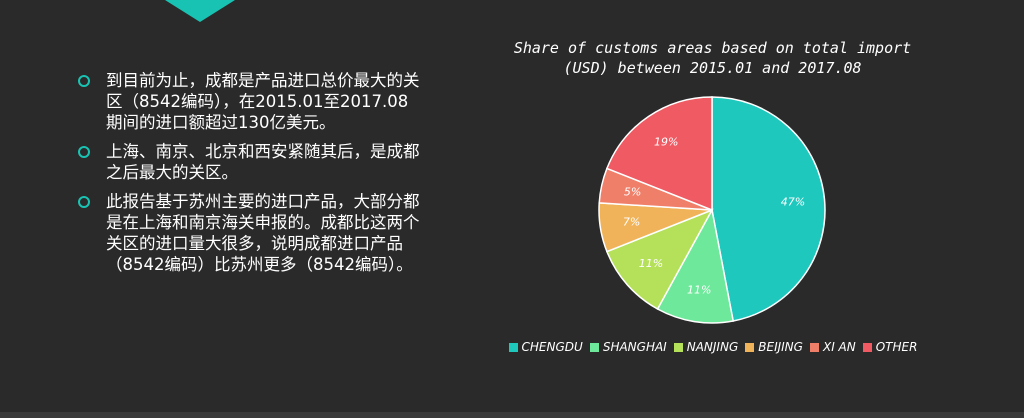 Image resolution: width=1024 pixels, height=418 pixels. Describe the element at coordinates (634, 347) in the screenshot. I see `legend-label: SHANGHAI` at that location.